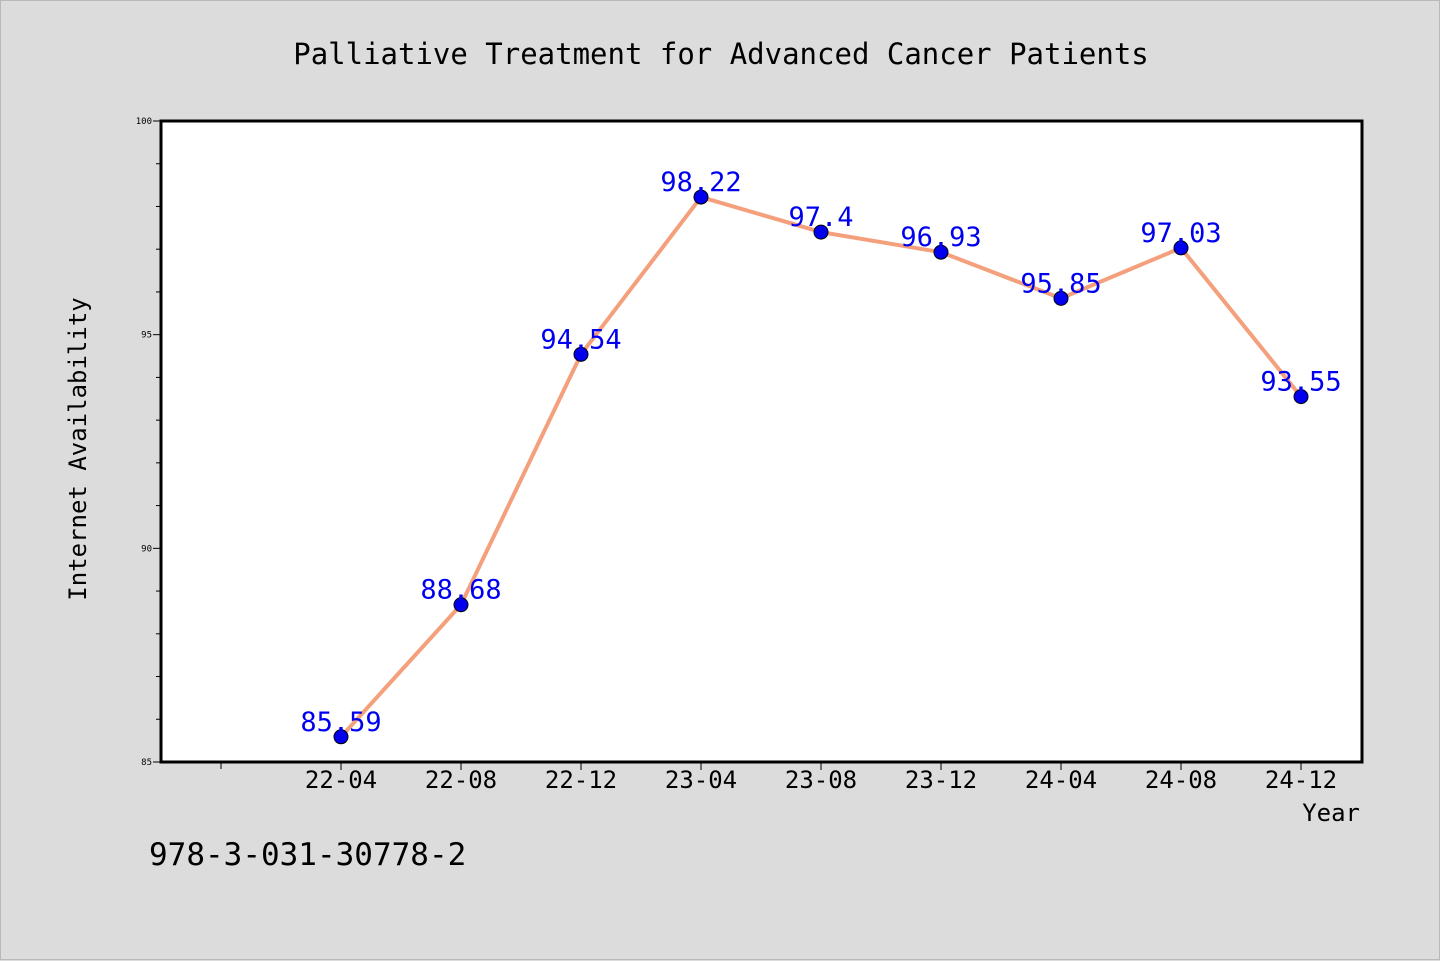 This screenshot has height=961, width=1440. What do you see at coordinates (146, 763) in the screenshot?
I see `y-tick-label: 85` at bounding box center [146, 763].